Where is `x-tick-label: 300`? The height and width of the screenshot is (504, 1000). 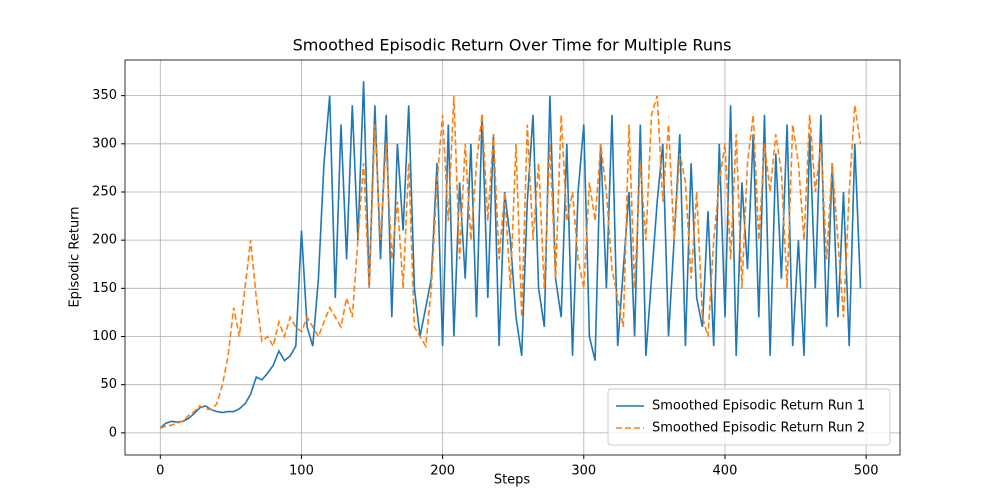 x-tick-label: 300 is located at coordinates (583, 471).